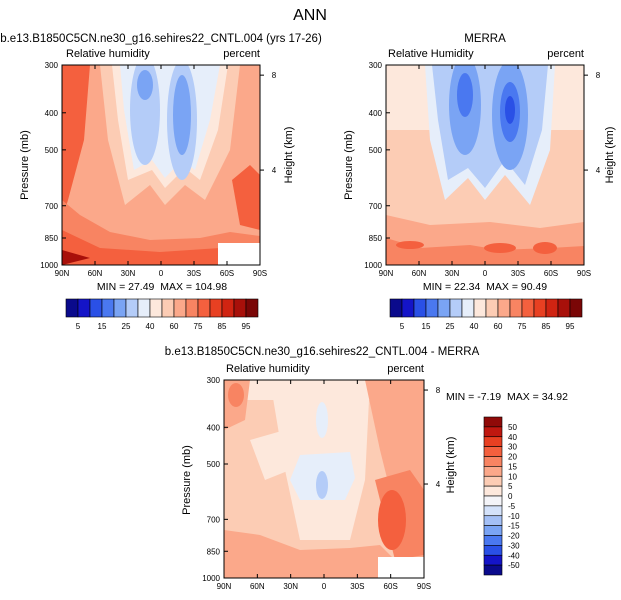  I want to click on colorbar-label: 15, so click(512, 466).